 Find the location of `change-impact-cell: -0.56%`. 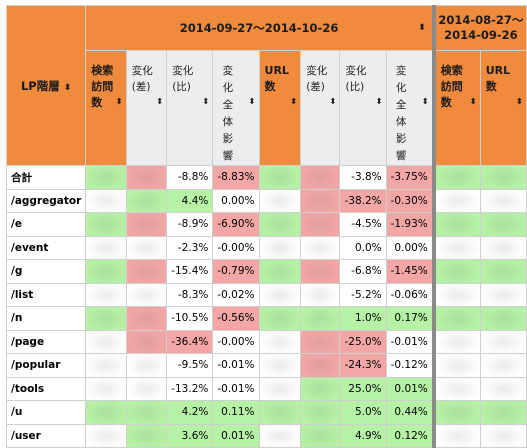

change-impact-cell: -0.56% is located at coordinates (236, 318).